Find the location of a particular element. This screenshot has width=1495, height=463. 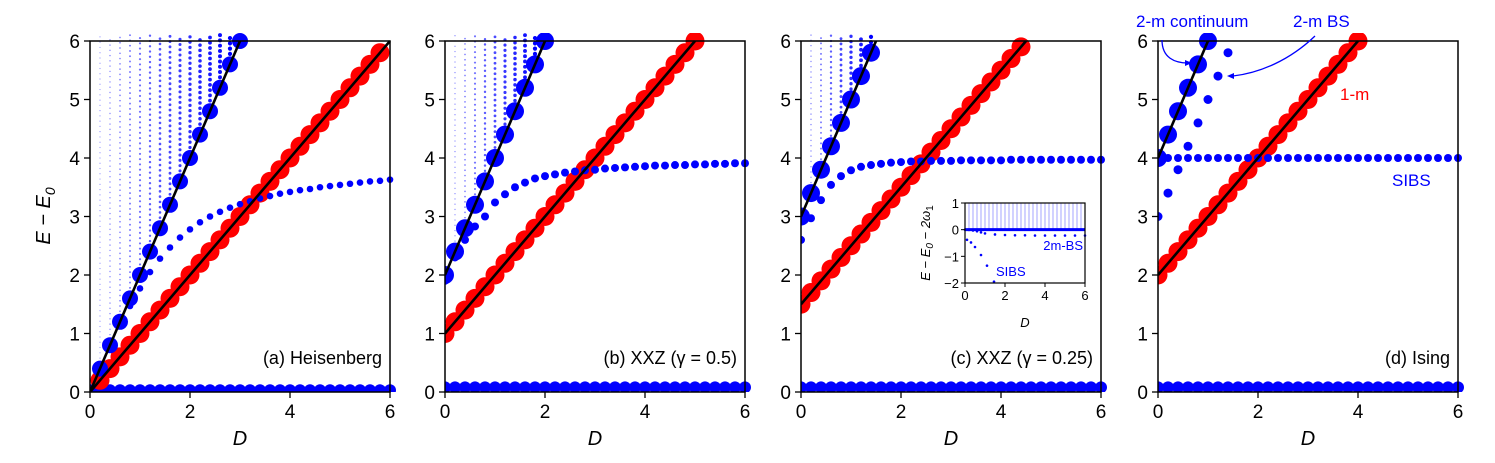

panel-a-label: (a) Heisenberg is located at coordinates (322, 358).